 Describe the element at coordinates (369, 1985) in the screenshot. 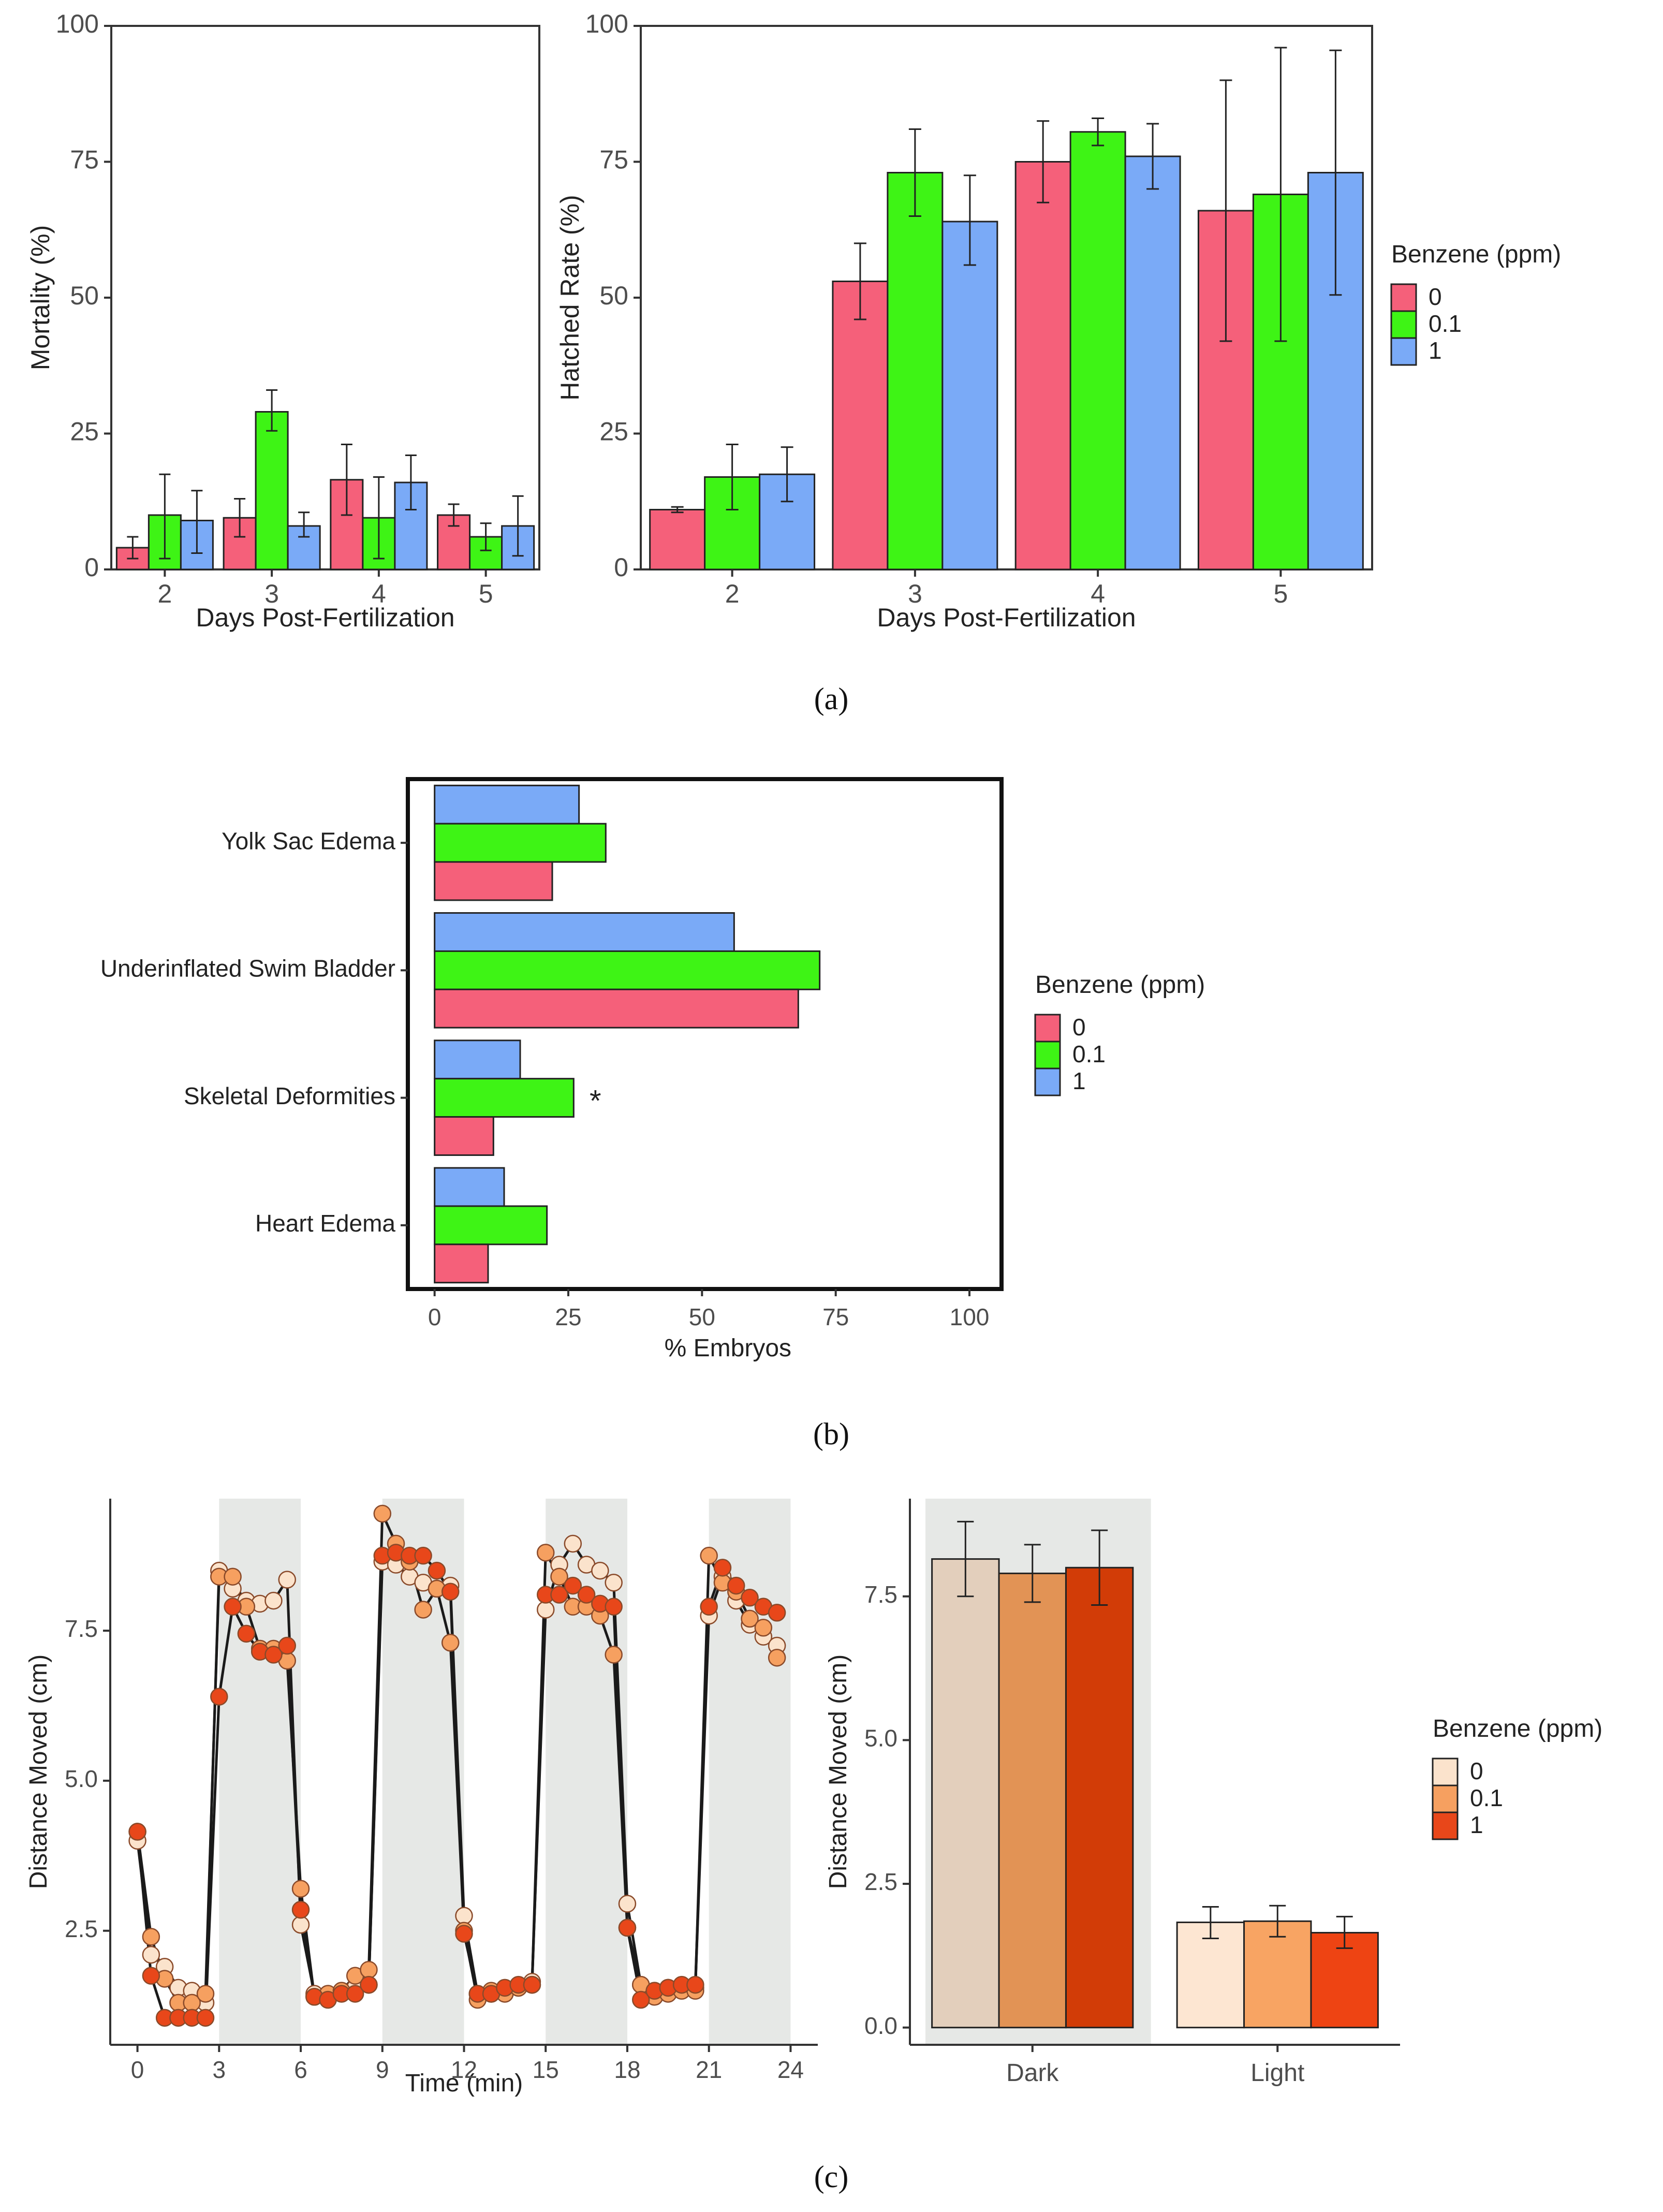

I see `point-1-t8.5` at that location.